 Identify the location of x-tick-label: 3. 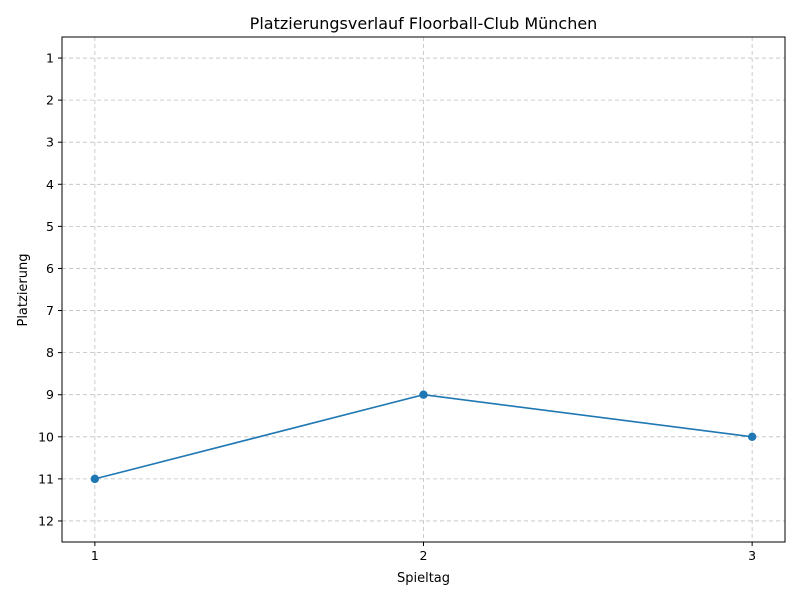
(752, 555).